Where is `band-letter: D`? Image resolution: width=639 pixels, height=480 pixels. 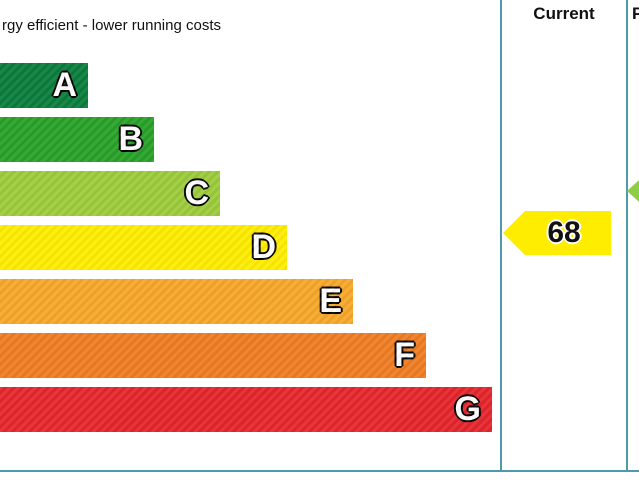 band-letter: D is located at coordinates (263, 247).